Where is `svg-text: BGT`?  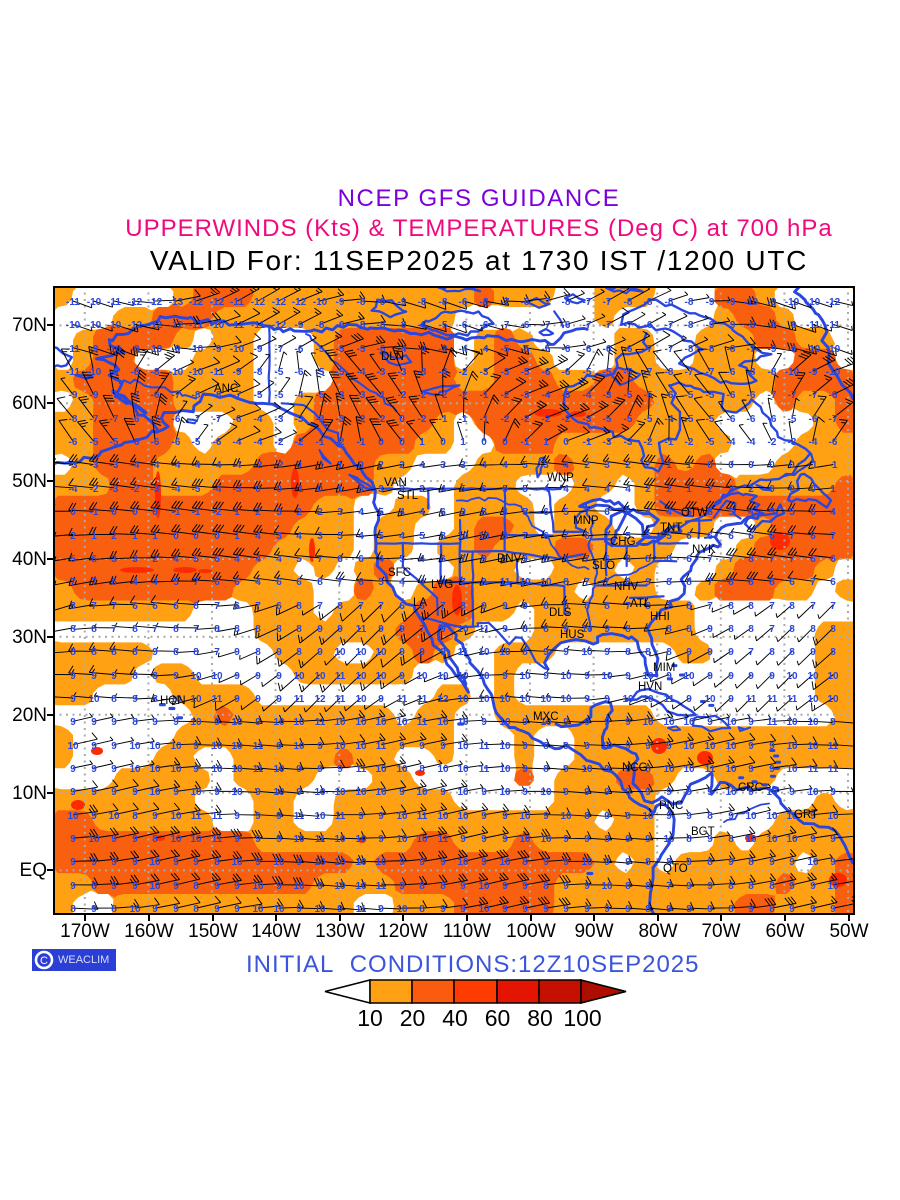 svg-text: BGT is located at coordinates (703, 832).